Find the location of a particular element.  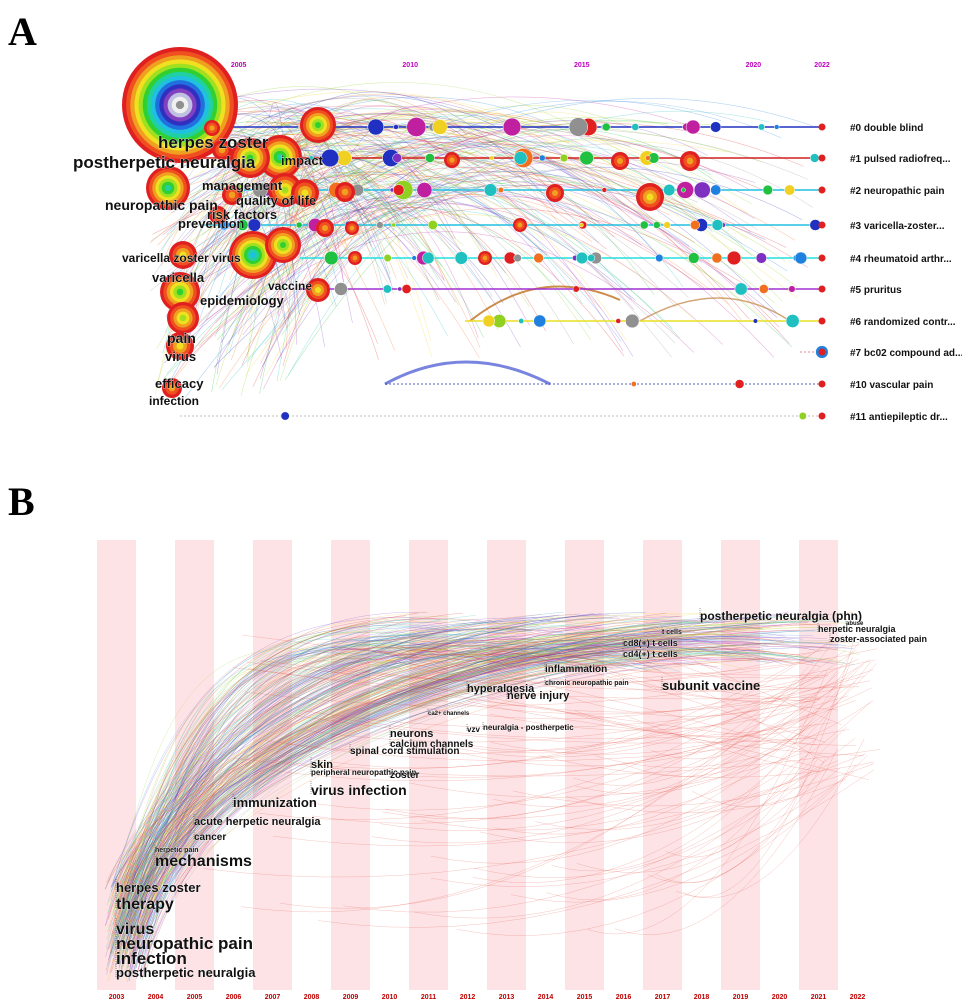

keyword-label: nerve injury is located at coordinates (538, 696).